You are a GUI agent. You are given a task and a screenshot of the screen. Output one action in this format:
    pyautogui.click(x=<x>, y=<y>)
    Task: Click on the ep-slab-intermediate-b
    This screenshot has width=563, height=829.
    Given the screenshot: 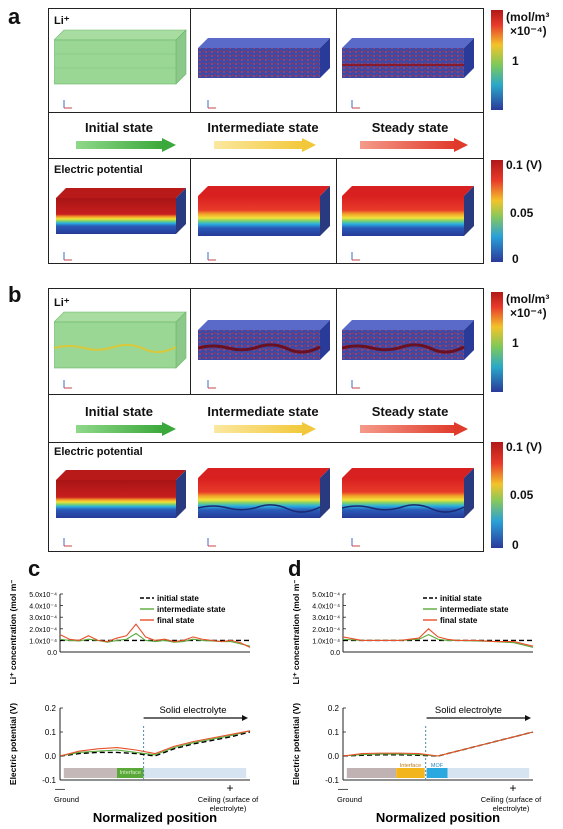 What is the action you would take?
    pyautogui.click(x=264, y=493)
    